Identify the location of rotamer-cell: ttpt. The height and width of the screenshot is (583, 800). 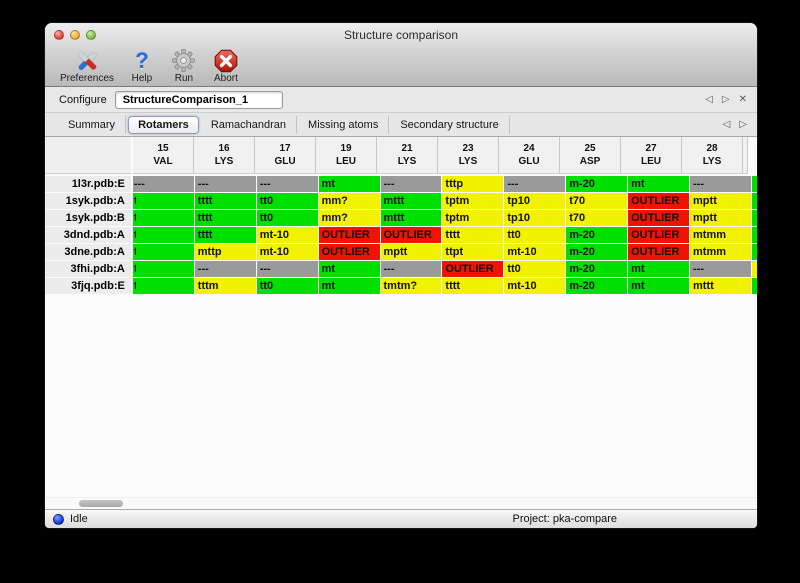
(473, 252).